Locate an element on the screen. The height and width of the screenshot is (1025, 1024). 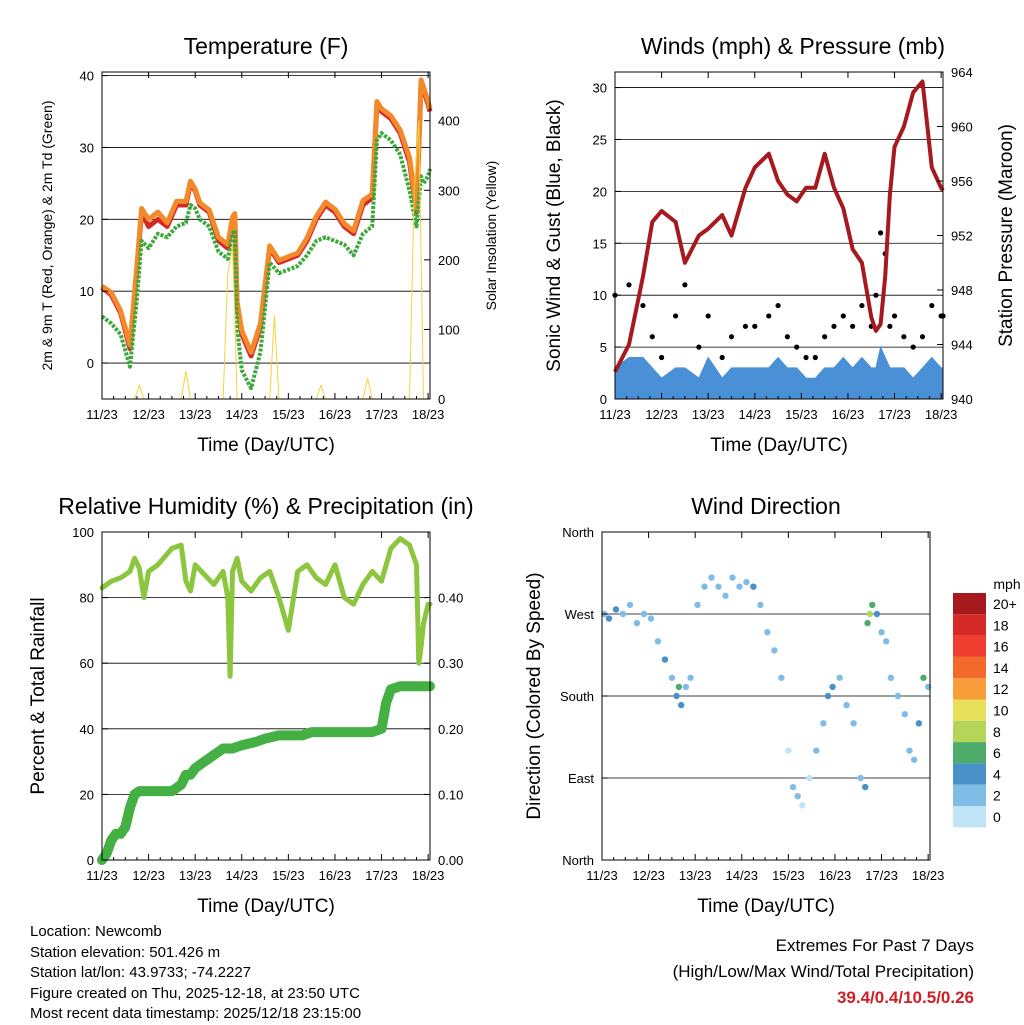
y2-tick-label: 944 is located at coordinates (962, 345).